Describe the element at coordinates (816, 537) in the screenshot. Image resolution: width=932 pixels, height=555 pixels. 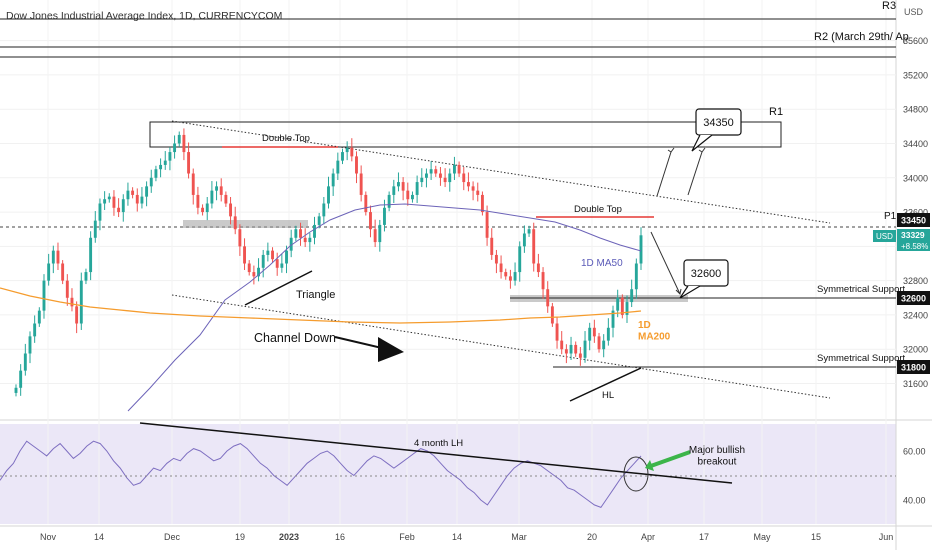
I see `time-tick-label: 15` at that location.